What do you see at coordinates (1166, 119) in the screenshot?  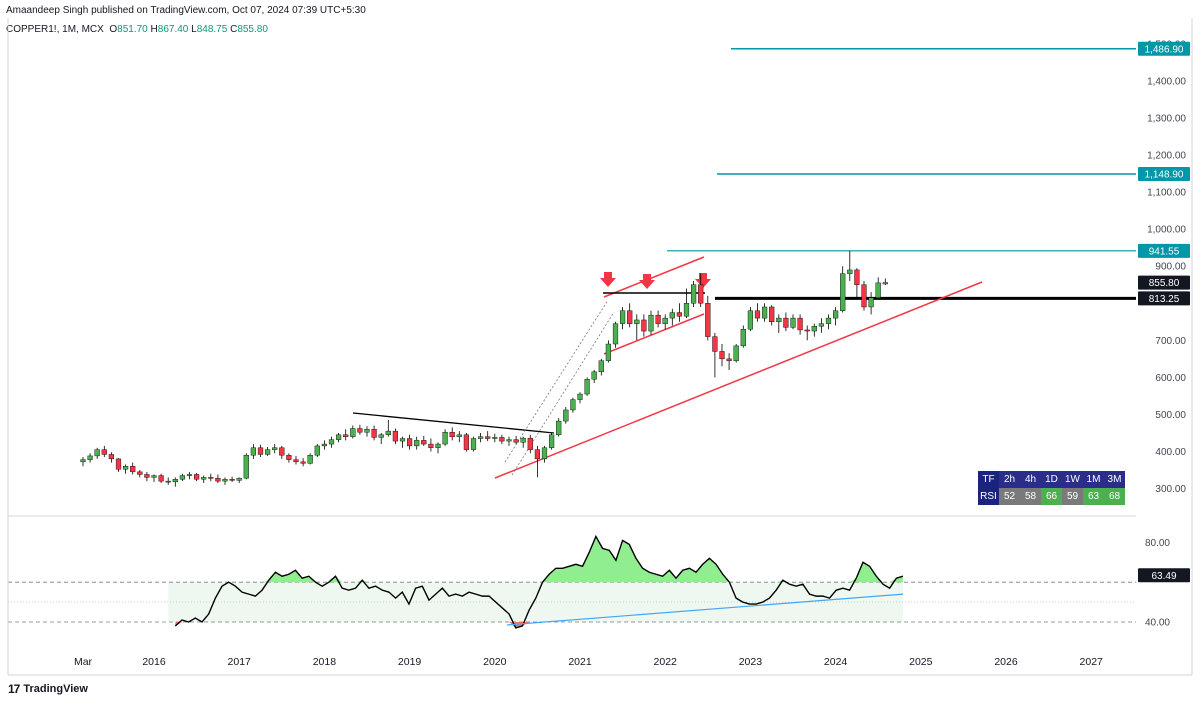 I see `price-tick-label: 1,300.00` at bounding box center [1166, 119].